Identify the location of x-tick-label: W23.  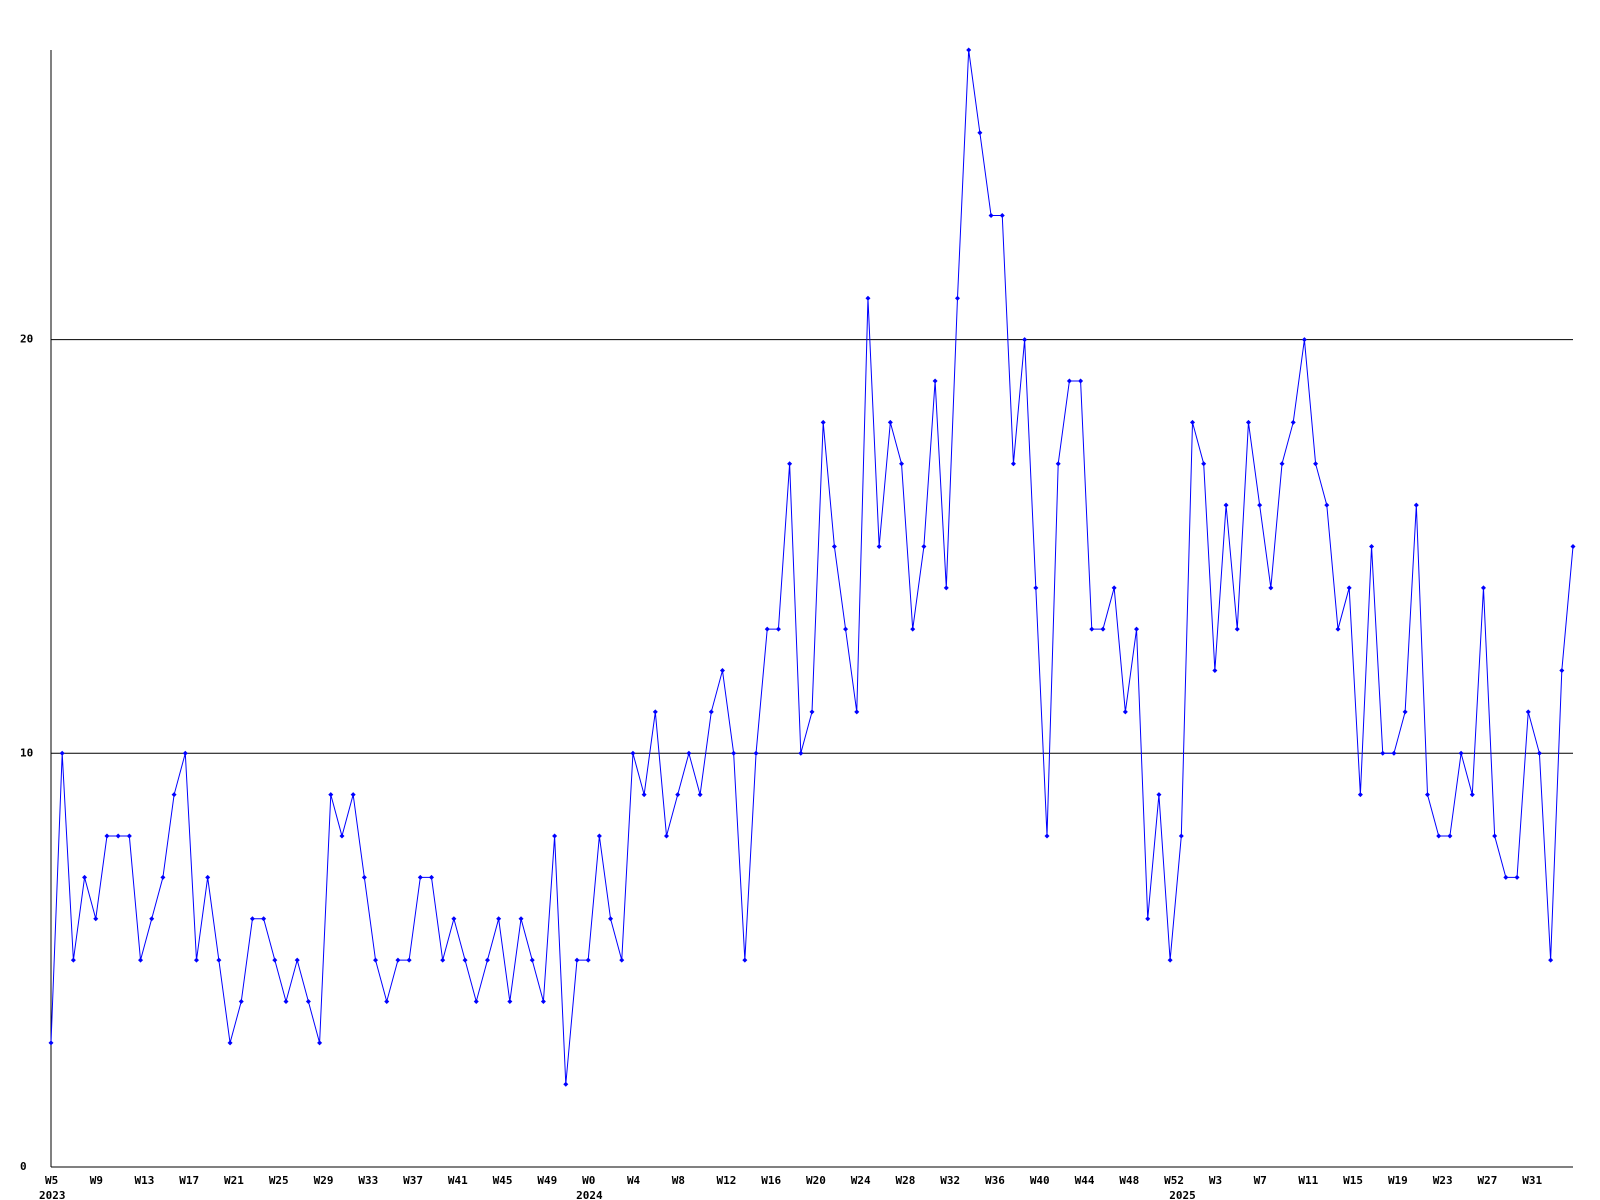
(1443, 1180).